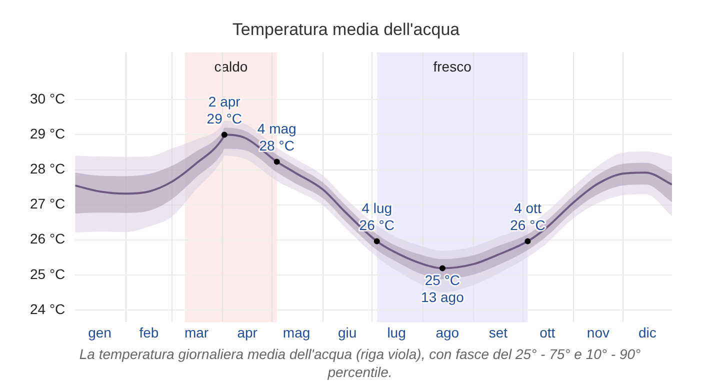 The image size is (712, 389). What do you see at coordinates (247, 332) in the screenshot?
I see `x-tick-label: apr` at bounding box center [247, 332].